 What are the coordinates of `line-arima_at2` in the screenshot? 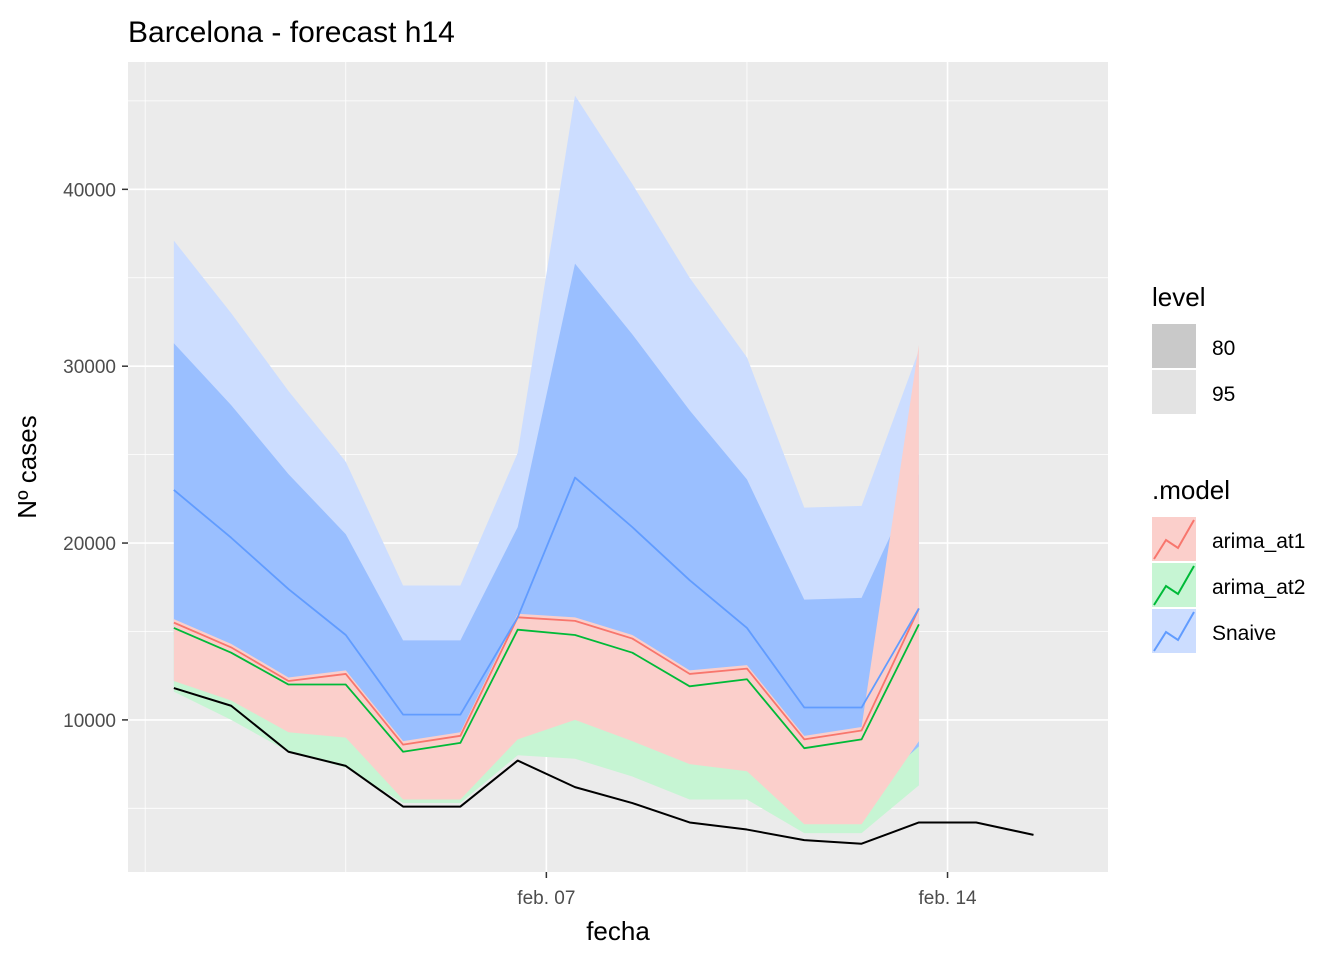 It's located at (546, 688).